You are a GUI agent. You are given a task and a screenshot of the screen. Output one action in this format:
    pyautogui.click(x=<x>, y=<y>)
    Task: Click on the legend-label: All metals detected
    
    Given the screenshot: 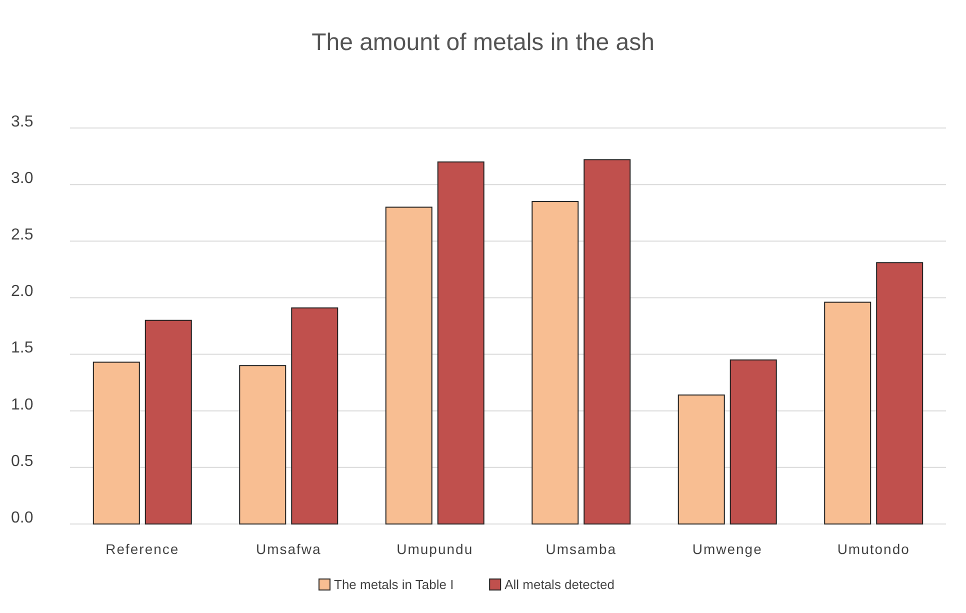 What is the action you would take?
    pyautogui.click(x=559, y=584)
    